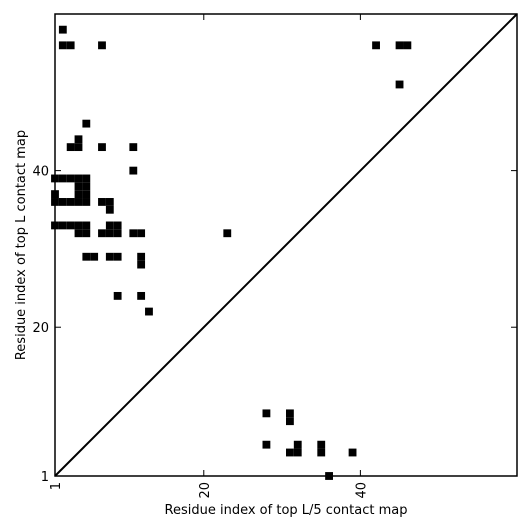 The width and height of the screenshot is (531, 531). What do you see at coordinates (309, 444) in the screenshot?
I see `lower-right-cells` at bounding box center [309, 444].